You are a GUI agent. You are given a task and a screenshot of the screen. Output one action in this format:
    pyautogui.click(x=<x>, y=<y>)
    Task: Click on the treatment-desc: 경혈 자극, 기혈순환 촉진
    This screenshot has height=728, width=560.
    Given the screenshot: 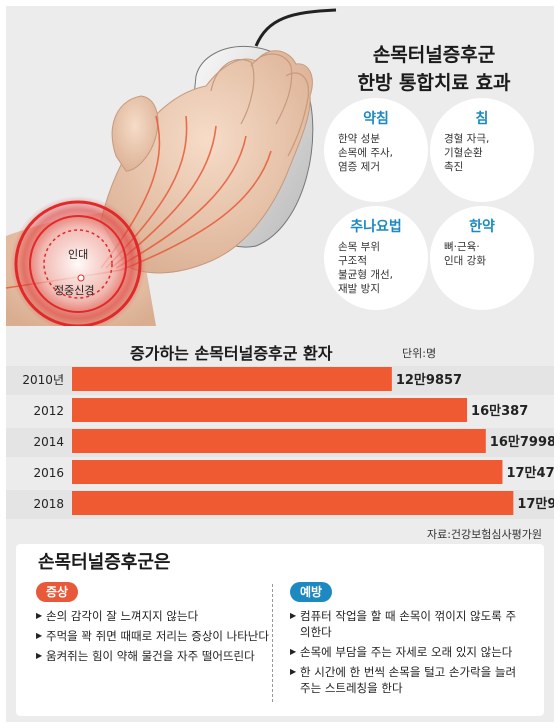 What is the action you would take?
    pyautogui.click(x=467, y=153)
    